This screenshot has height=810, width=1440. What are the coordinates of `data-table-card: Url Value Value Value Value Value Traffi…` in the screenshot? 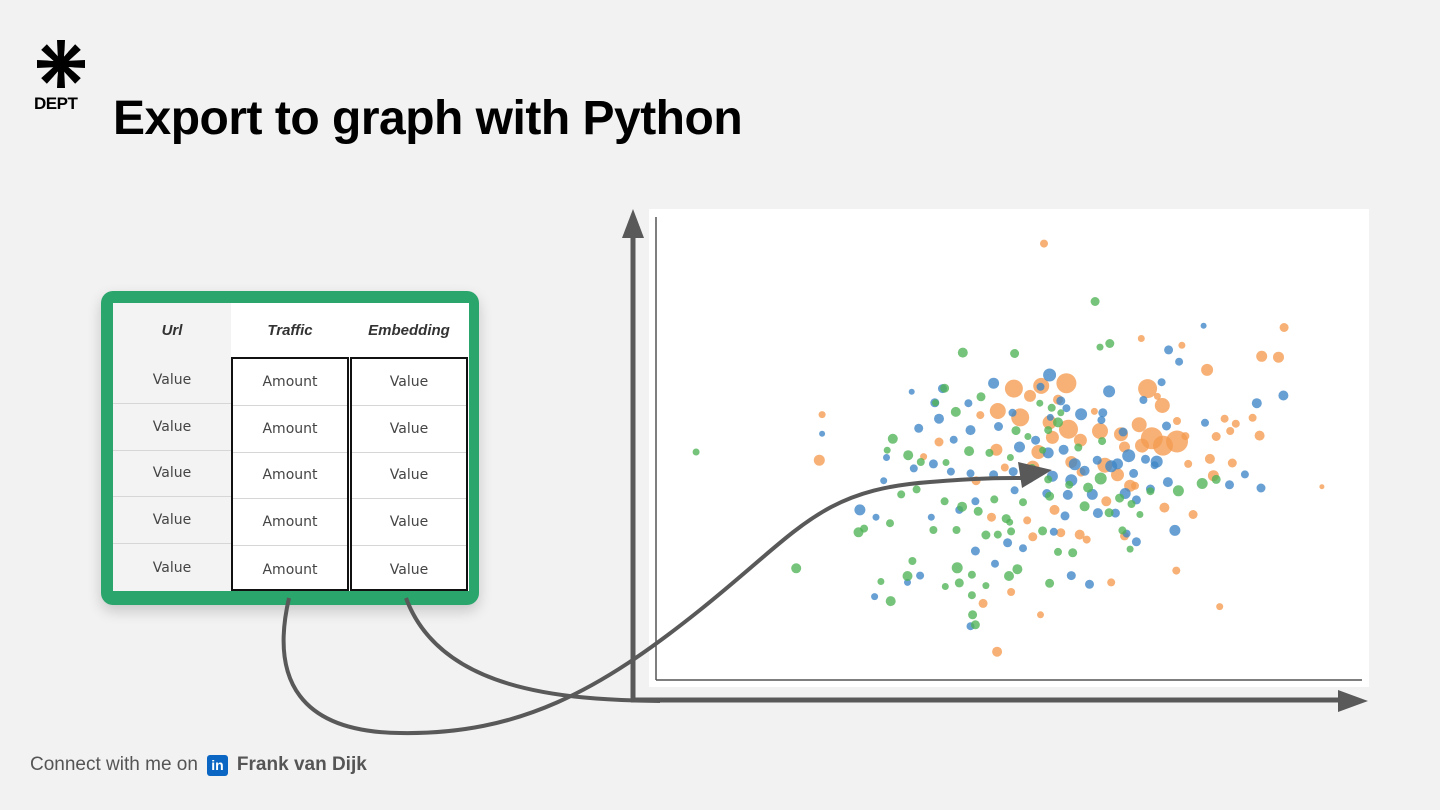 It's located at (290, 448).